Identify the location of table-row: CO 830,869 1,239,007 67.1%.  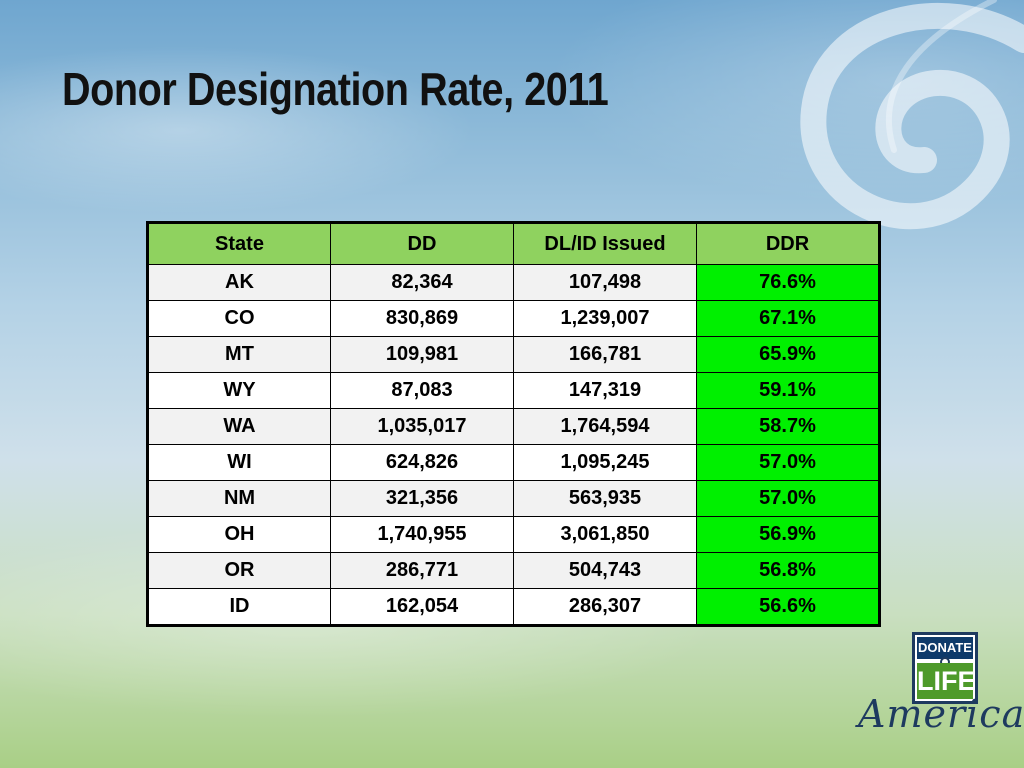
(513, 318).